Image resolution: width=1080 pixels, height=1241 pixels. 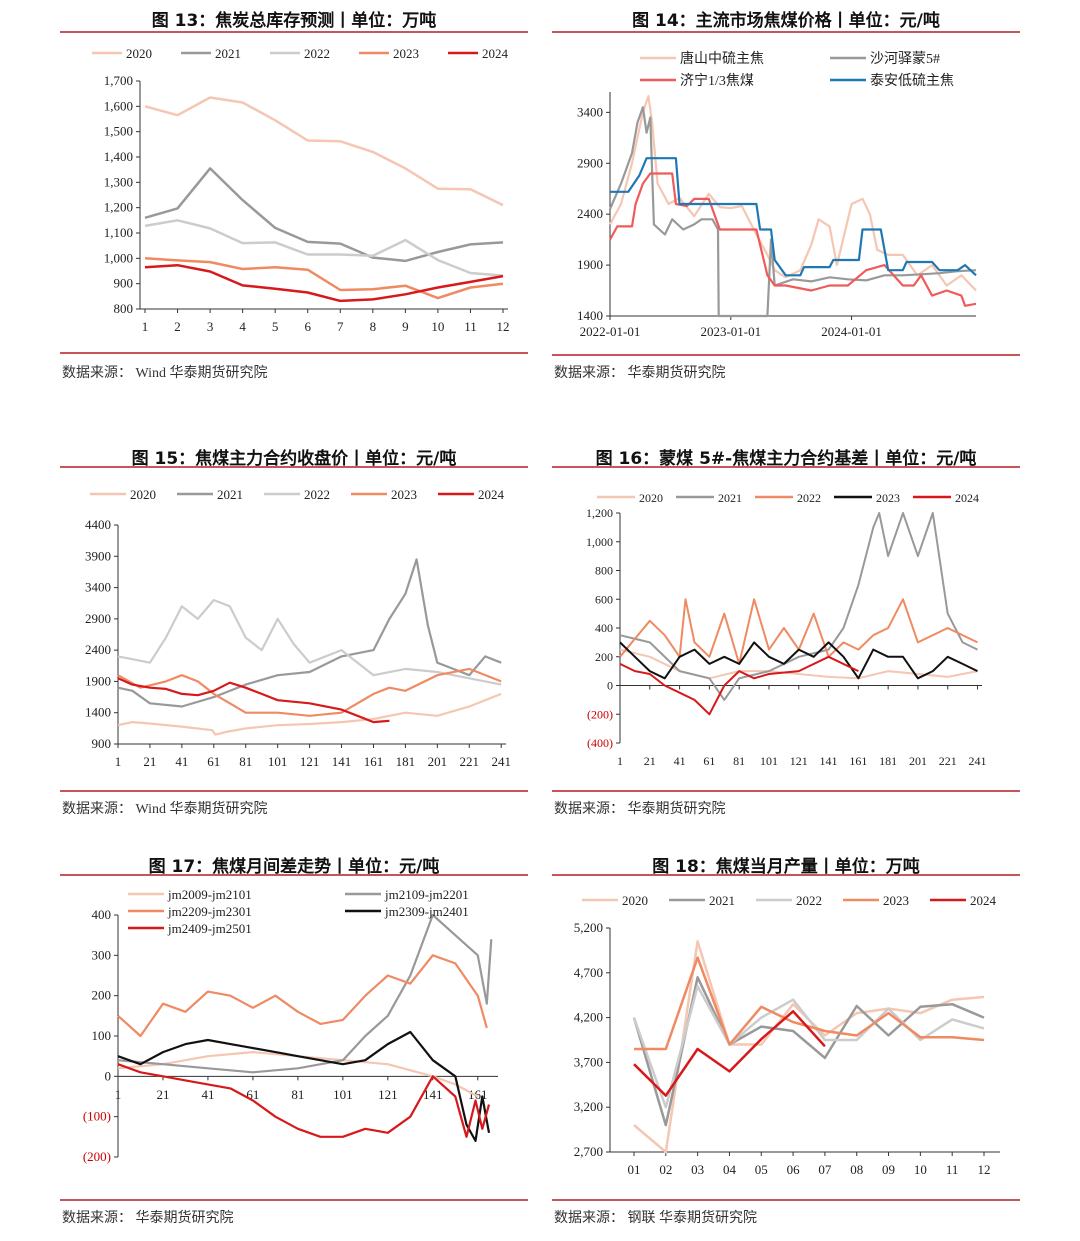 I want to click on y-tick-label: 2400, so click(x=590, y=213).